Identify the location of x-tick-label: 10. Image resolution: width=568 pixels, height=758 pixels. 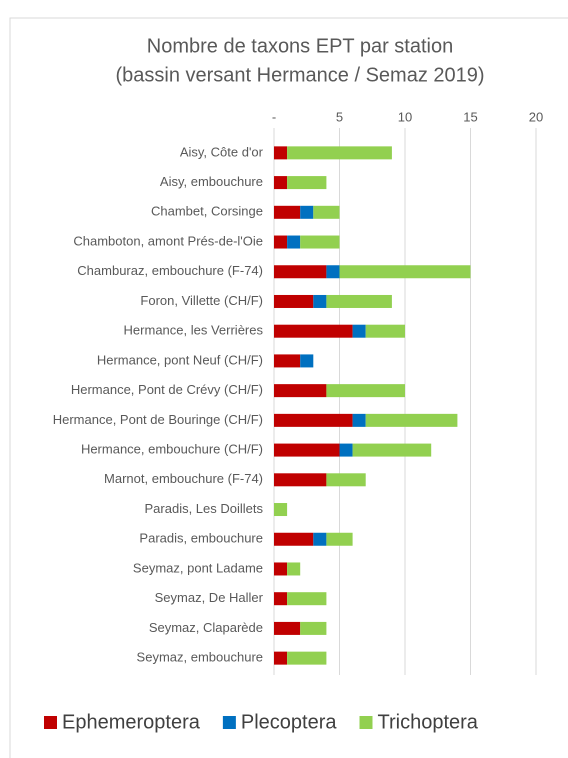
(405, 116).